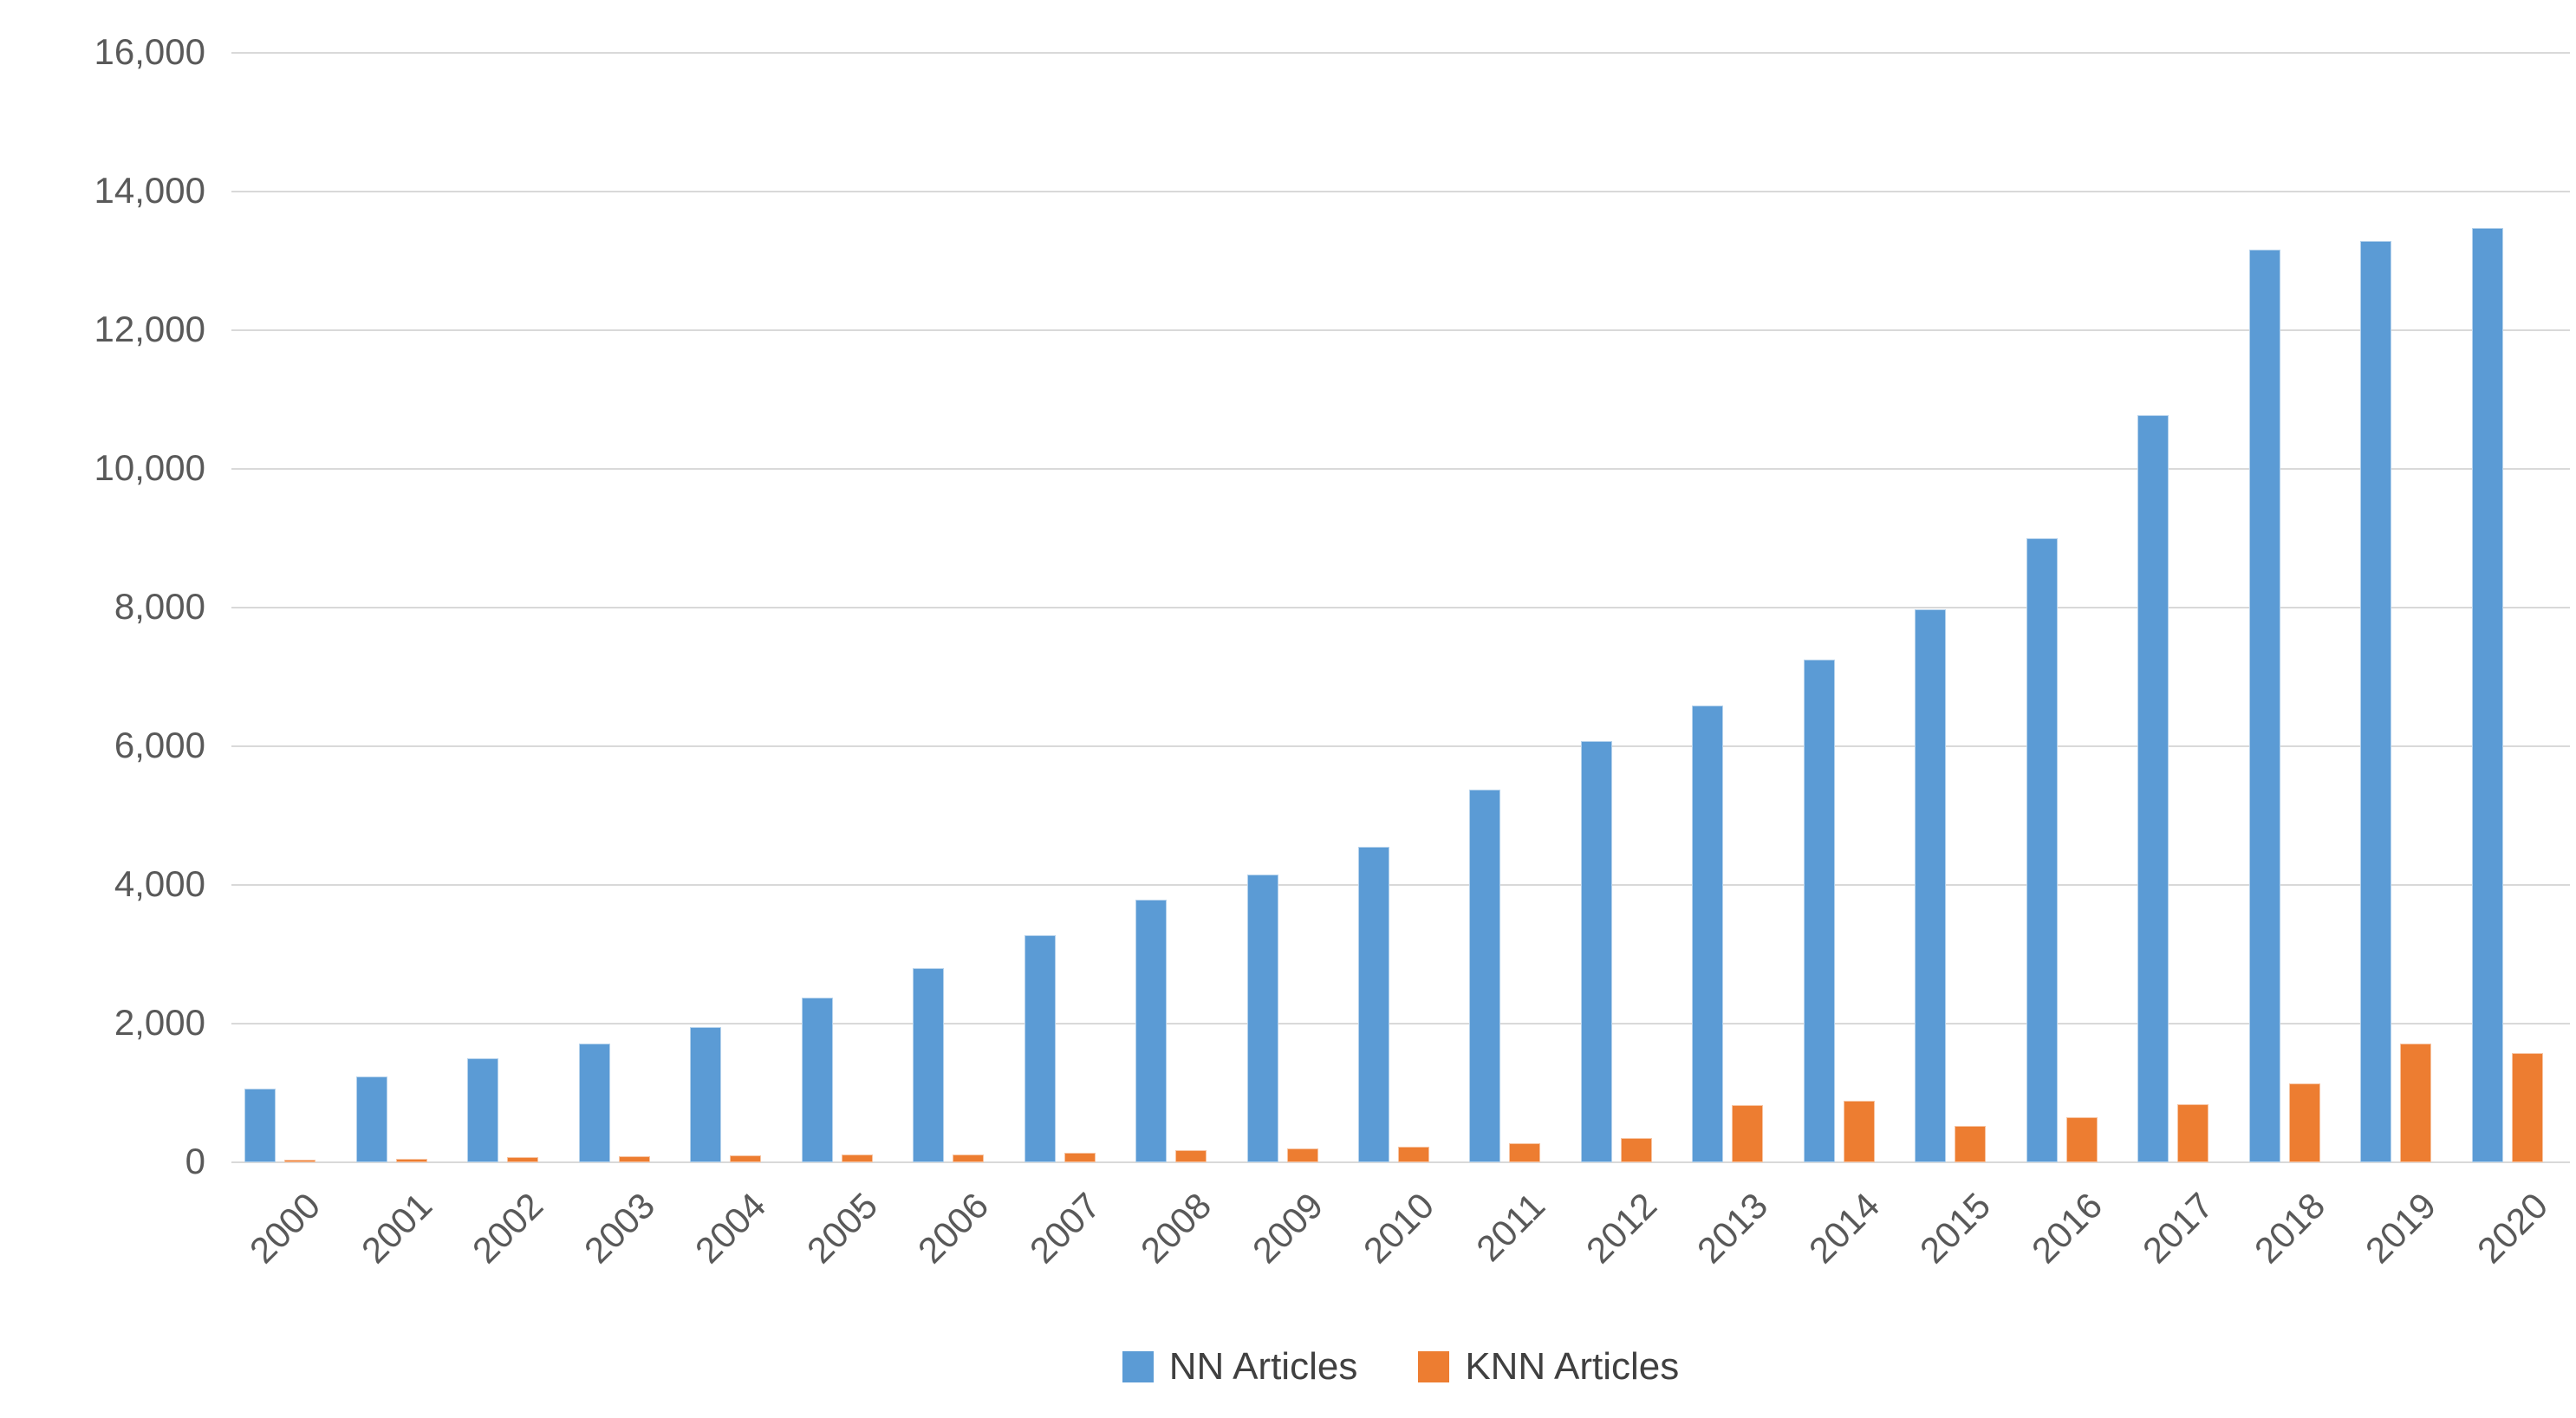 The width and height of the screenshot is (2576, 1418). I want to click on y-axis-tick-label: 12,000, so click(149, 329).